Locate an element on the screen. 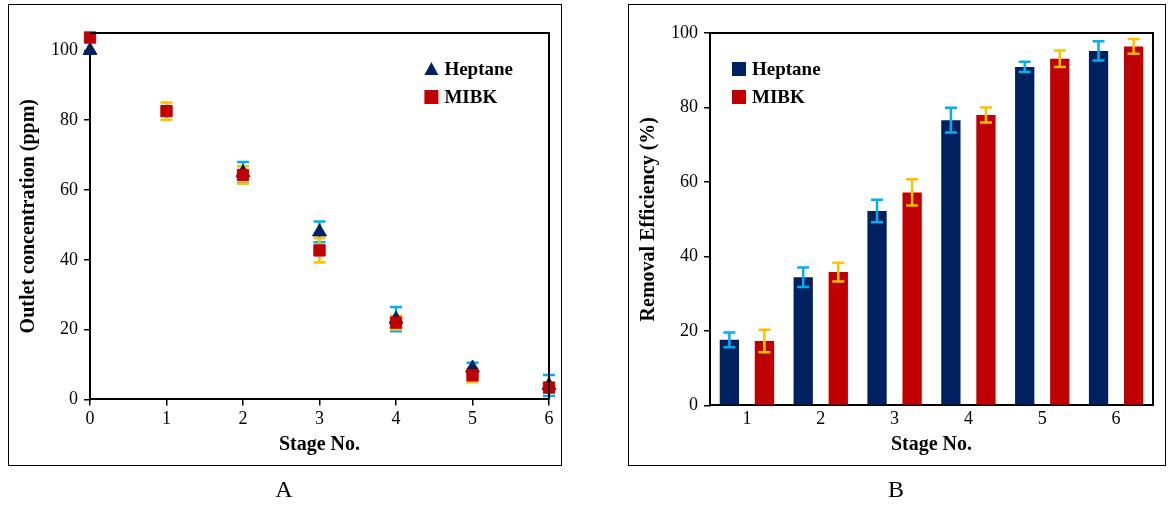  text: A is located at coordinates (284, 489).